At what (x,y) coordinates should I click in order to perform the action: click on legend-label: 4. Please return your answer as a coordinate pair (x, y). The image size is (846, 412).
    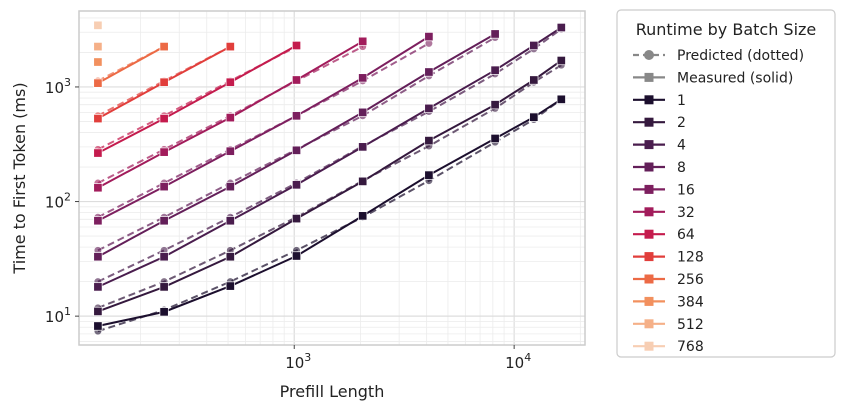
    Looking at the image, I should click on (681, 146).